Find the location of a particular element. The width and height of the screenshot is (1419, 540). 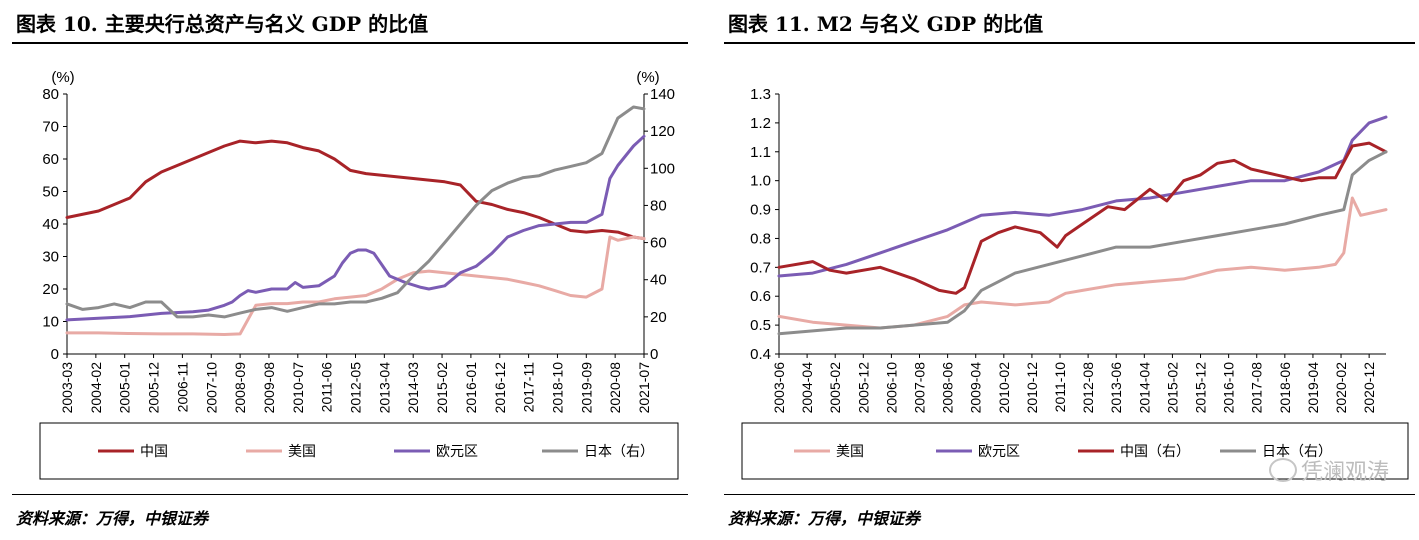

y-tick-label-left: 0.4 is located at coordinates (760, 354).